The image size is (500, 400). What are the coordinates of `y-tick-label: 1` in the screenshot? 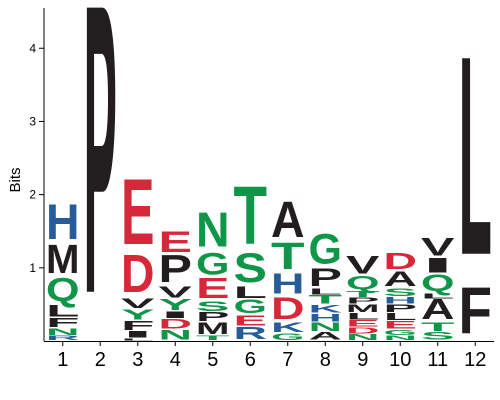 It's located at (32, 268).